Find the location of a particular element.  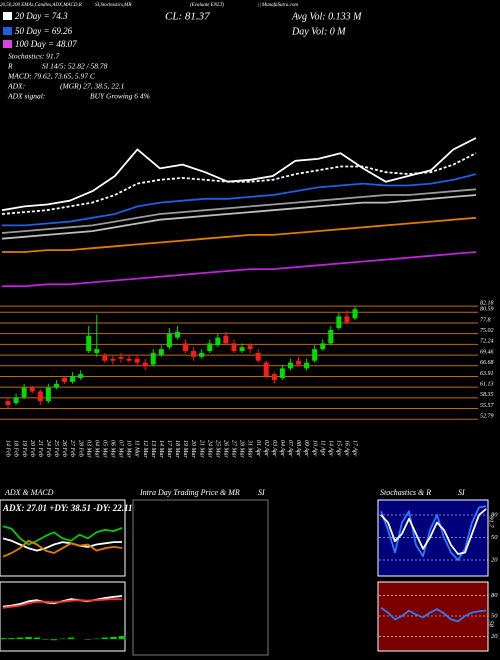

value-label: 58 is located at coordinates (491, 624).